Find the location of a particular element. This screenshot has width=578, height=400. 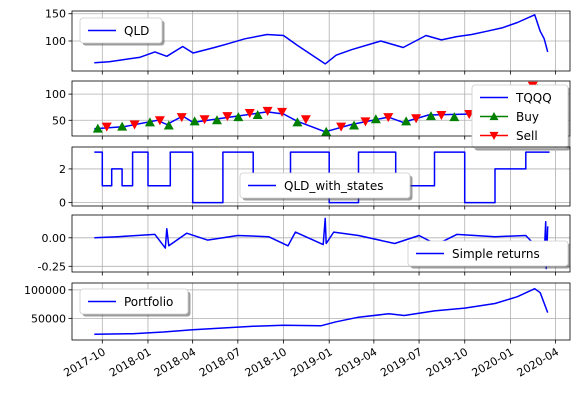

y-tick-label: 150 is located at coordinates (55, 14).